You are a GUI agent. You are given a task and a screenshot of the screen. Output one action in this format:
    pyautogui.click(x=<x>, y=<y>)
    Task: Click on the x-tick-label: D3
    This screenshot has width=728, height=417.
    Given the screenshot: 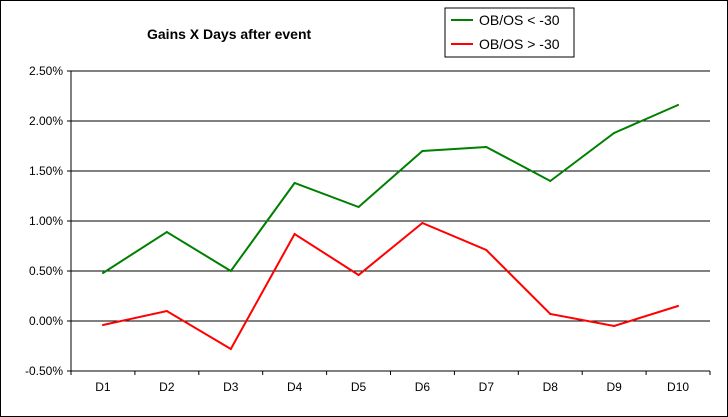 What is the action you would take?
    pyautogui.click(x=231, y=387)
    